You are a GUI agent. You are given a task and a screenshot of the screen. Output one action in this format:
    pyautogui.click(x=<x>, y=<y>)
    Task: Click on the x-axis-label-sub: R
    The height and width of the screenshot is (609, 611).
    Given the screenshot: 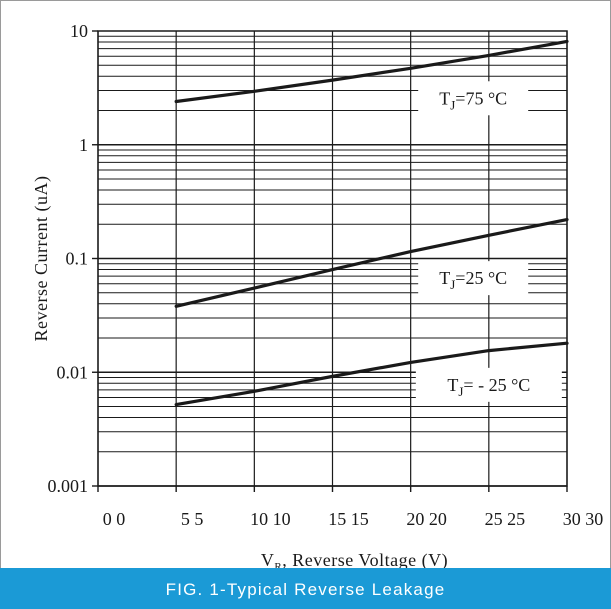 What is the action you would take?
    pyautogui.click(x=278, y=565)
    